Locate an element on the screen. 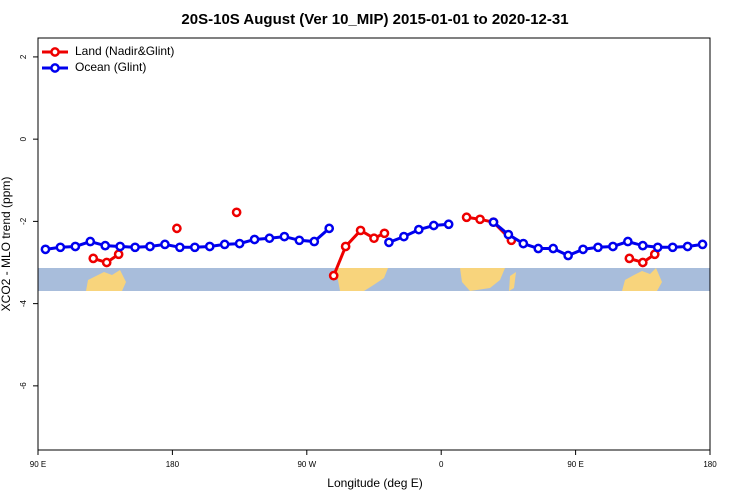  legend-label: Land (Nadir&Glint) is located at coordinates (124, 51).